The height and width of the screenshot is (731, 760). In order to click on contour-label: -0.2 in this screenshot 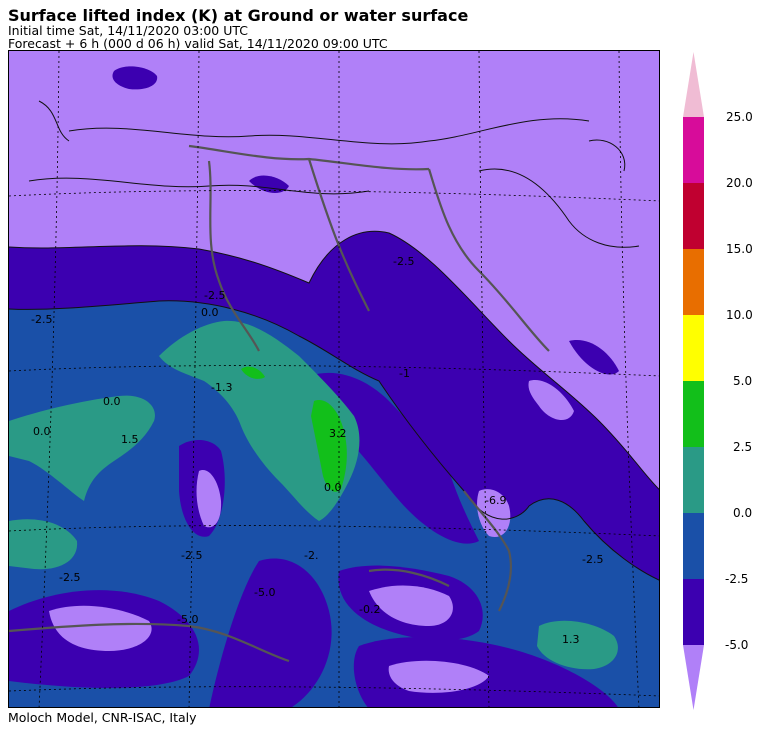, I will do `click(369, 609)`.